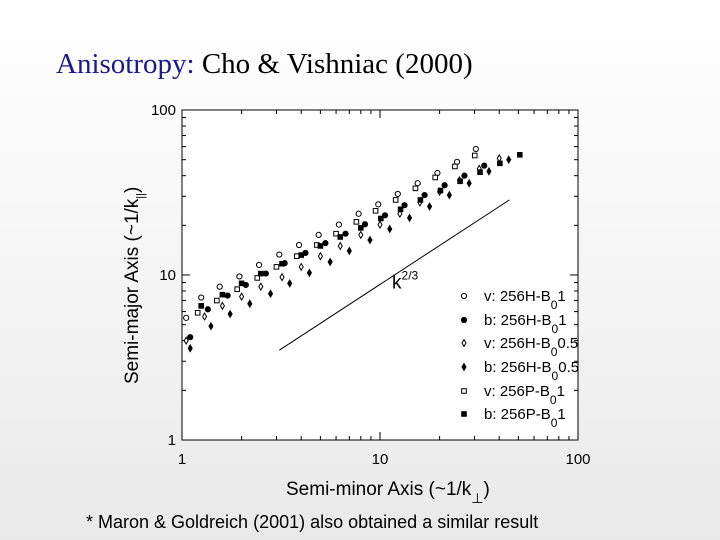 The width and height of the screenshot is (720, 540). Describe the element at coordinates (141, 196) in the screenshot. I see `y-axis-label-sub: ||` at that location.